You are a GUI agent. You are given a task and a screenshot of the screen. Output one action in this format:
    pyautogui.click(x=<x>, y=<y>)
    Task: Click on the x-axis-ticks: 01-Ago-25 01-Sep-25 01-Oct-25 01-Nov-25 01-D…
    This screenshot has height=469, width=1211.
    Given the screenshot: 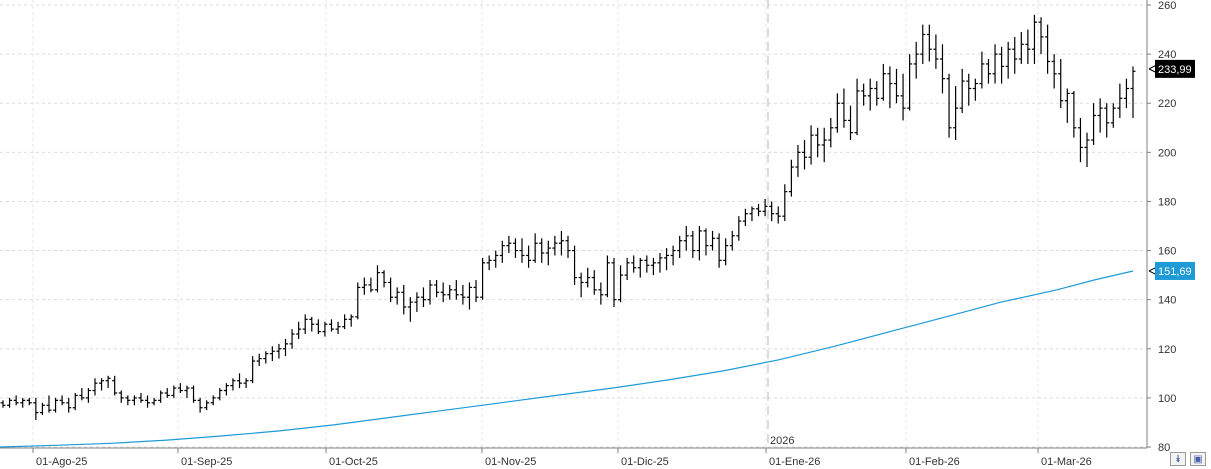 What is the action you would take?
    pyautogui.click(x=573, y=457)
    